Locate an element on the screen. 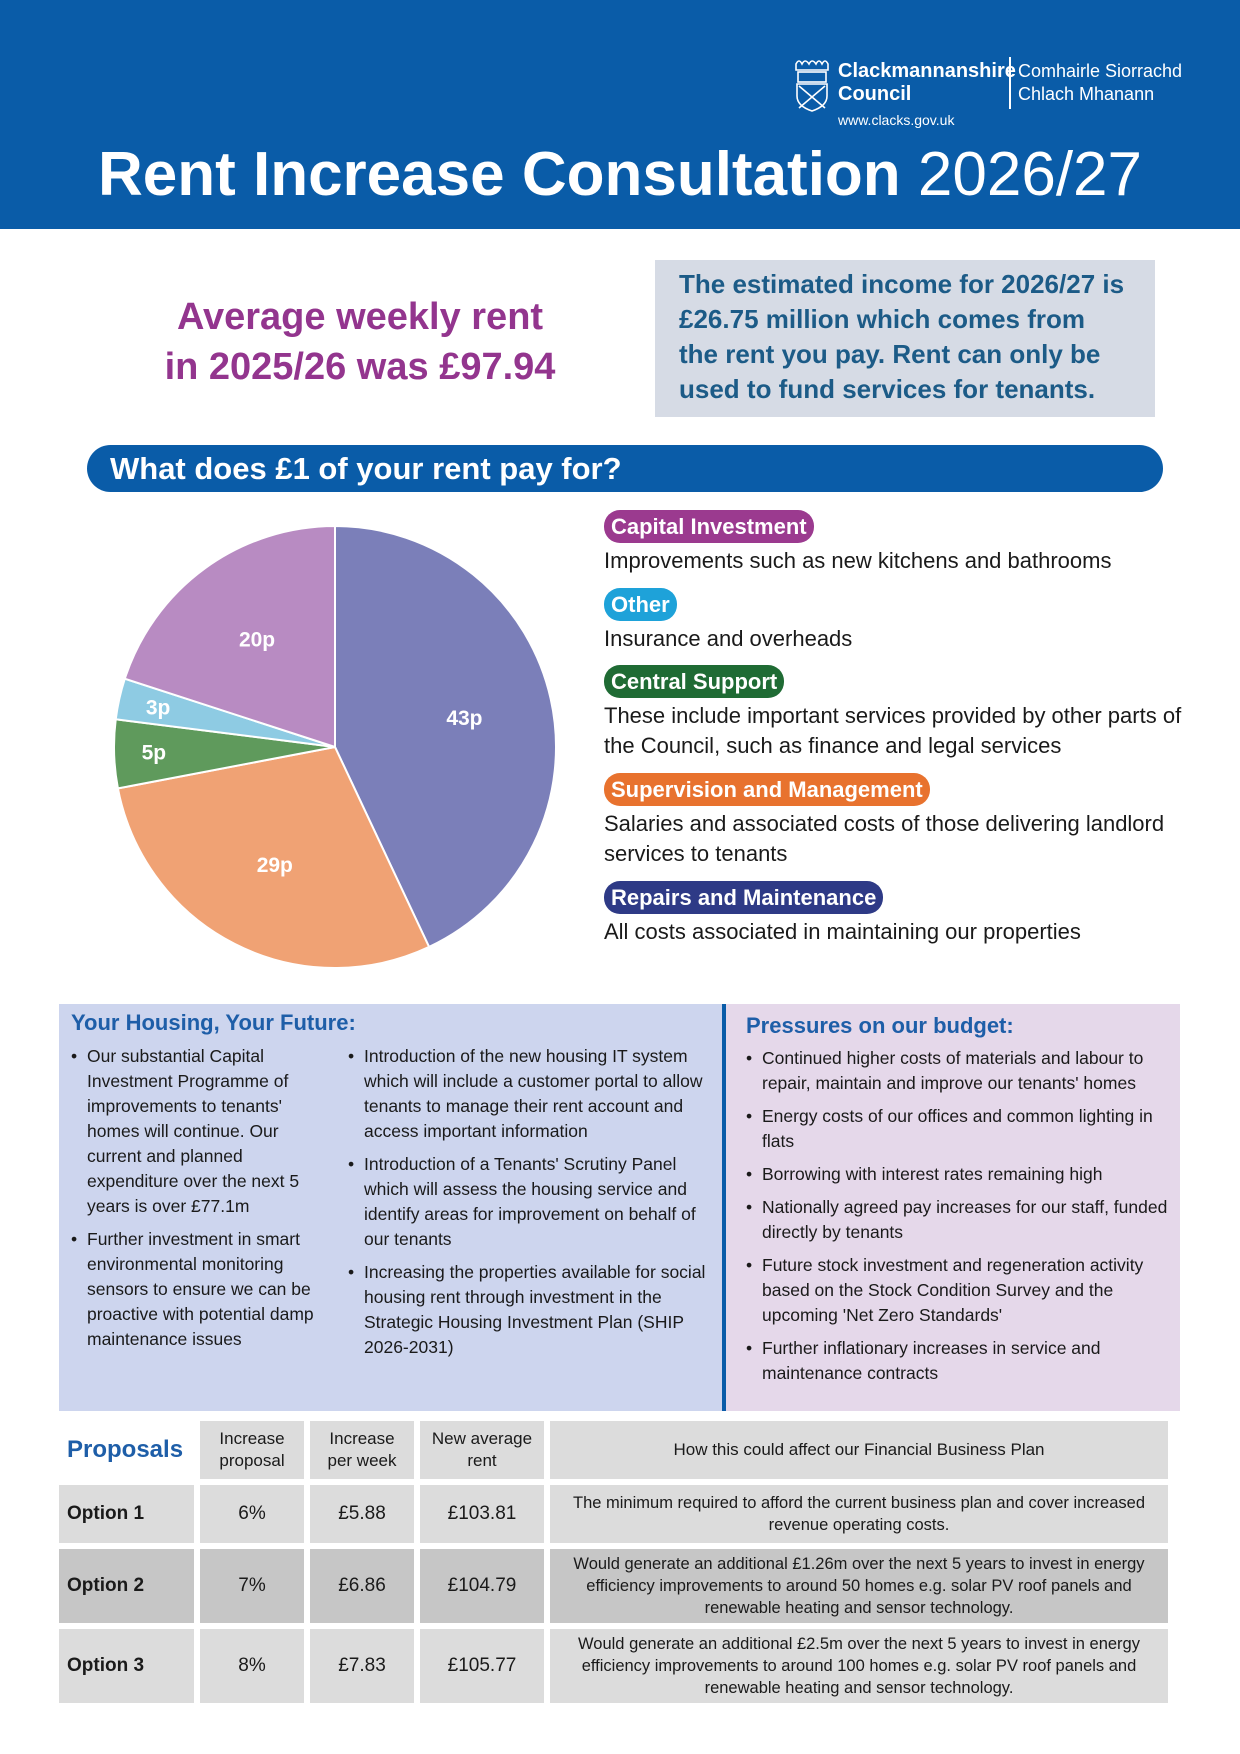  column-header: New average rent is located at coordinates (482, 1450).